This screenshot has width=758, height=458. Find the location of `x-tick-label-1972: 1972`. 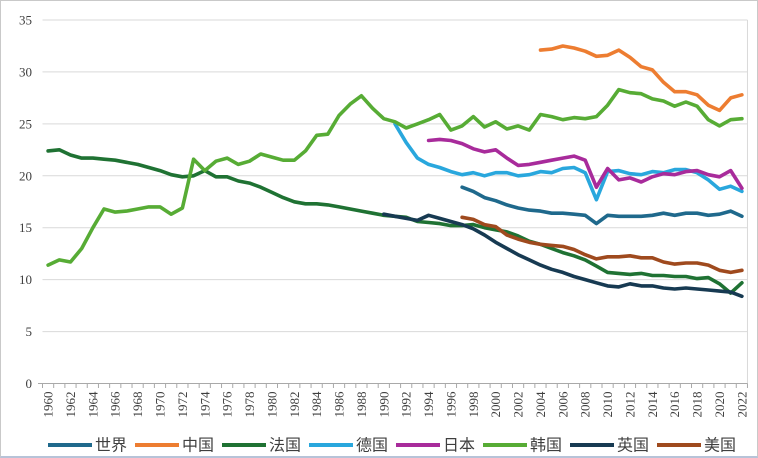

x-tick-label-1972: 1972 is located at coordinates (182, 405).